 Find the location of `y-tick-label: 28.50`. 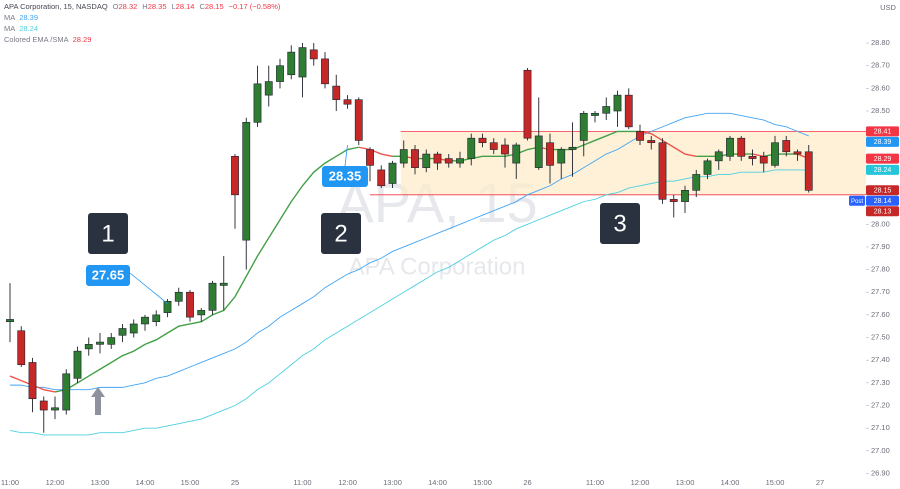

y-tick-label: 28.50 is located at coordinates (880, 110).